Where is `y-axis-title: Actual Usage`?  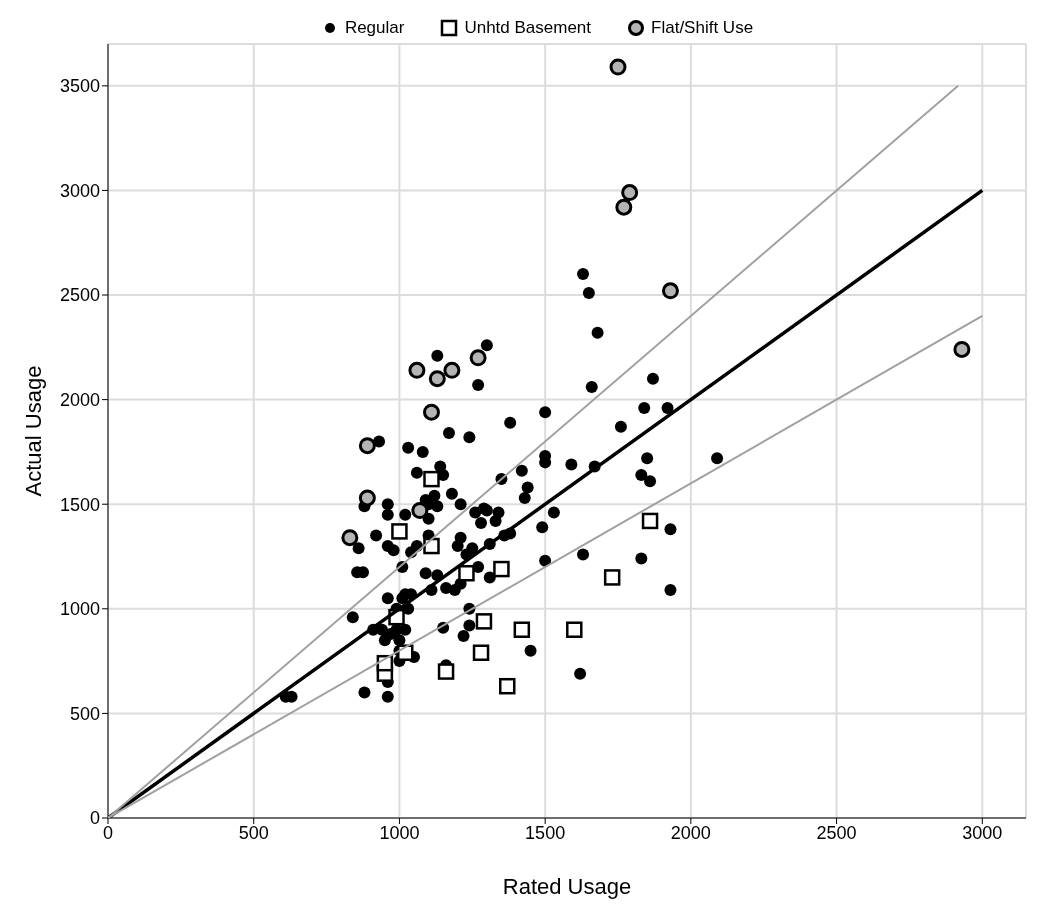 y-axis-title: Actual Usage is located at coordinates (33, 431).